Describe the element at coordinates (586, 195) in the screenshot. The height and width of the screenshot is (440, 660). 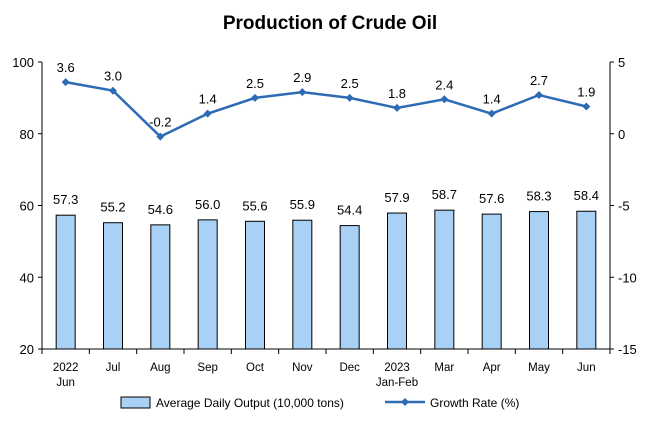
I see `bar-value-label: 58.4` at that location.